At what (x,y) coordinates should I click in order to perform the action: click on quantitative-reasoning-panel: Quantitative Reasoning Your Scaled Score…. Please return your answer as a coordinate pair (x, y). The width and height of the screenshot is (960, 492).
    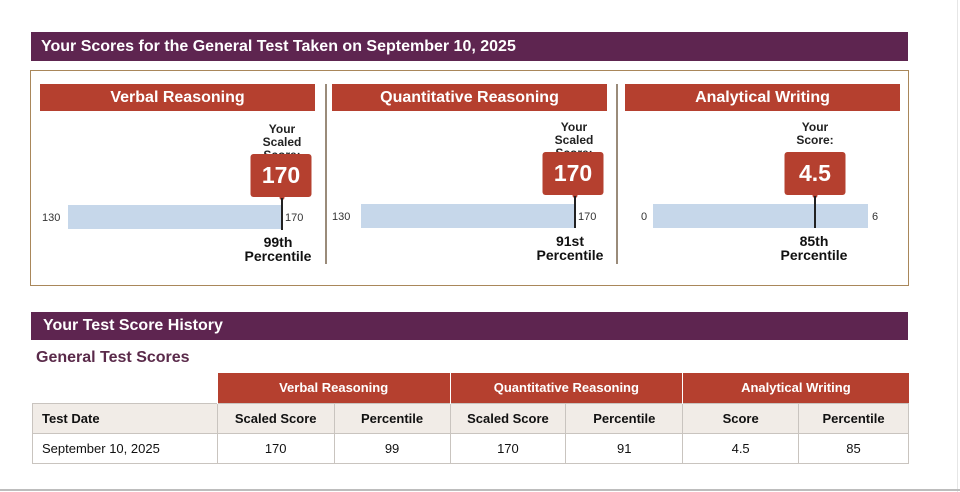
    Looking at the image, I should click on (469, 179).